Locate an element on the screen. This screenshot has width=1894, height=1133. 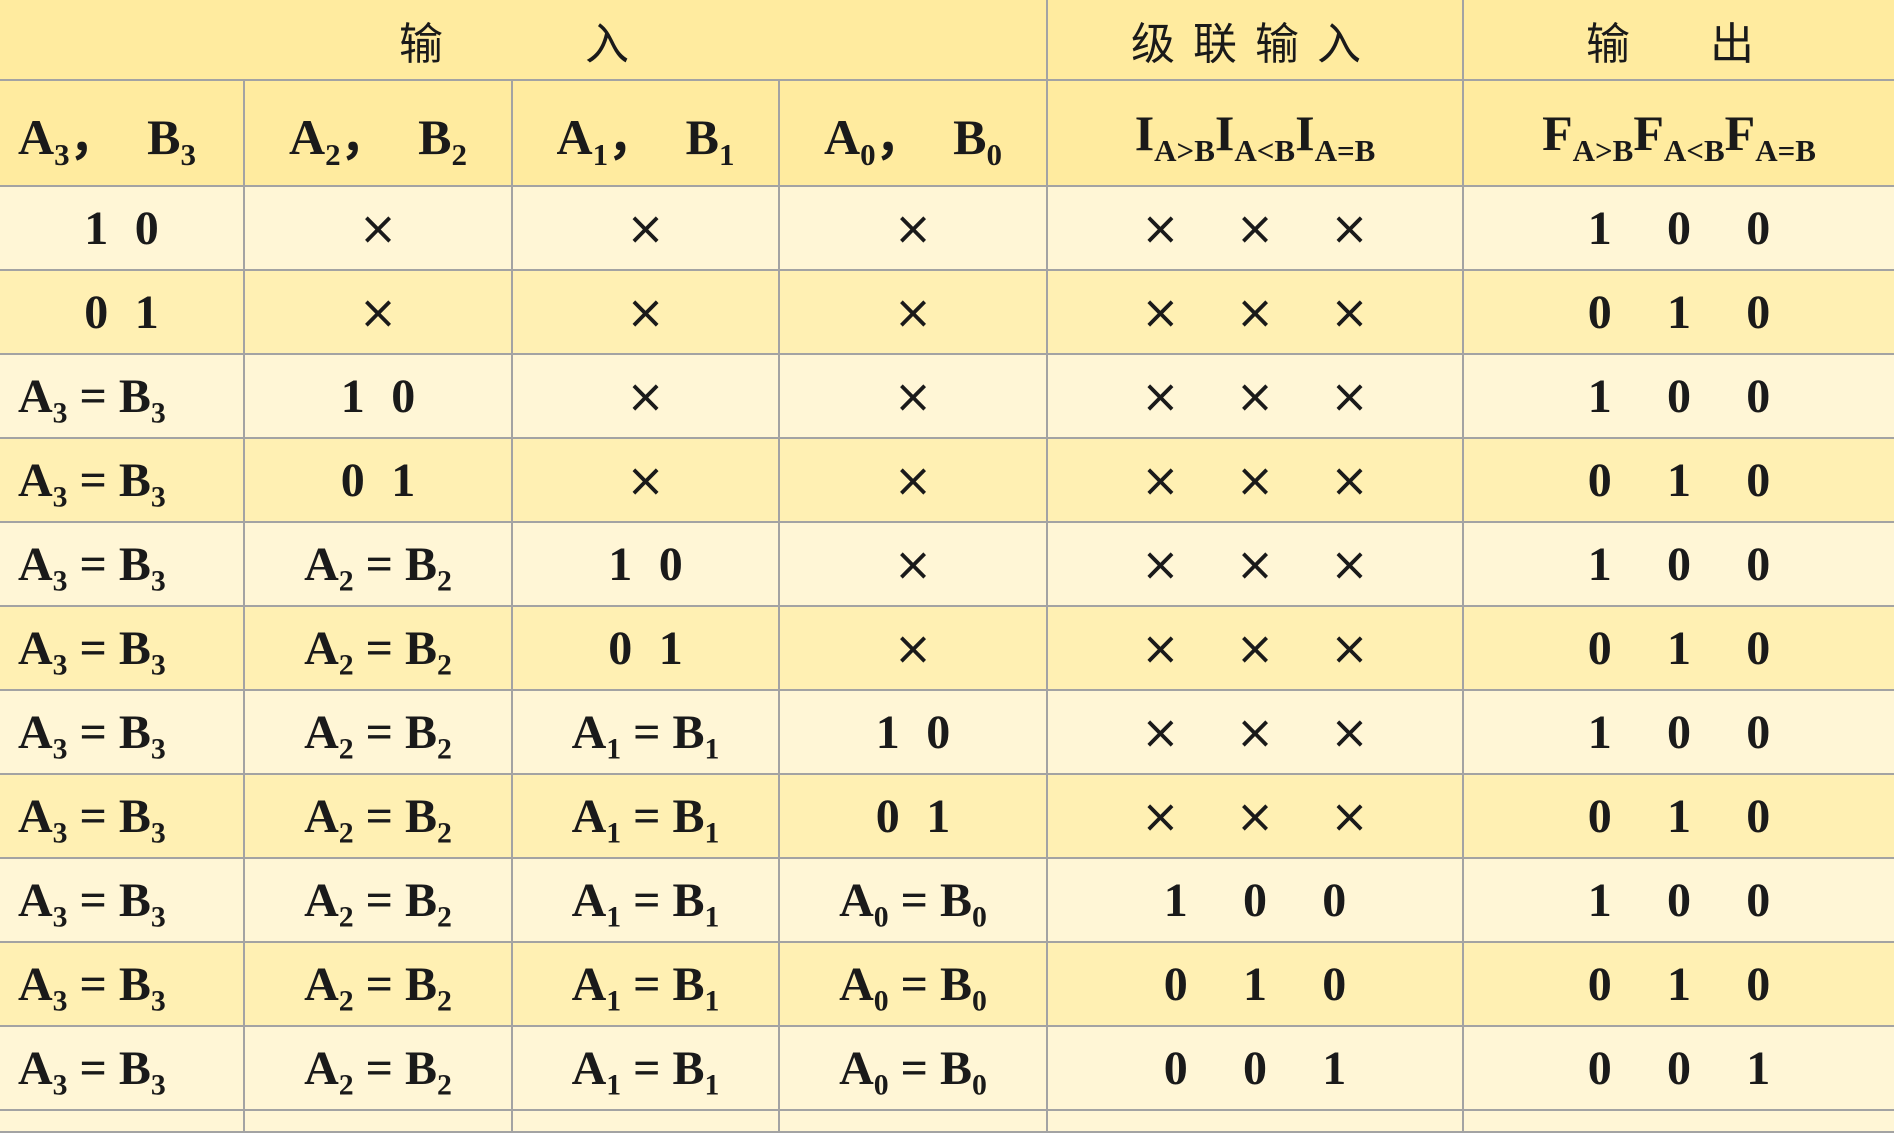
header-subscript: 3 is located at coordinates (188, 154).